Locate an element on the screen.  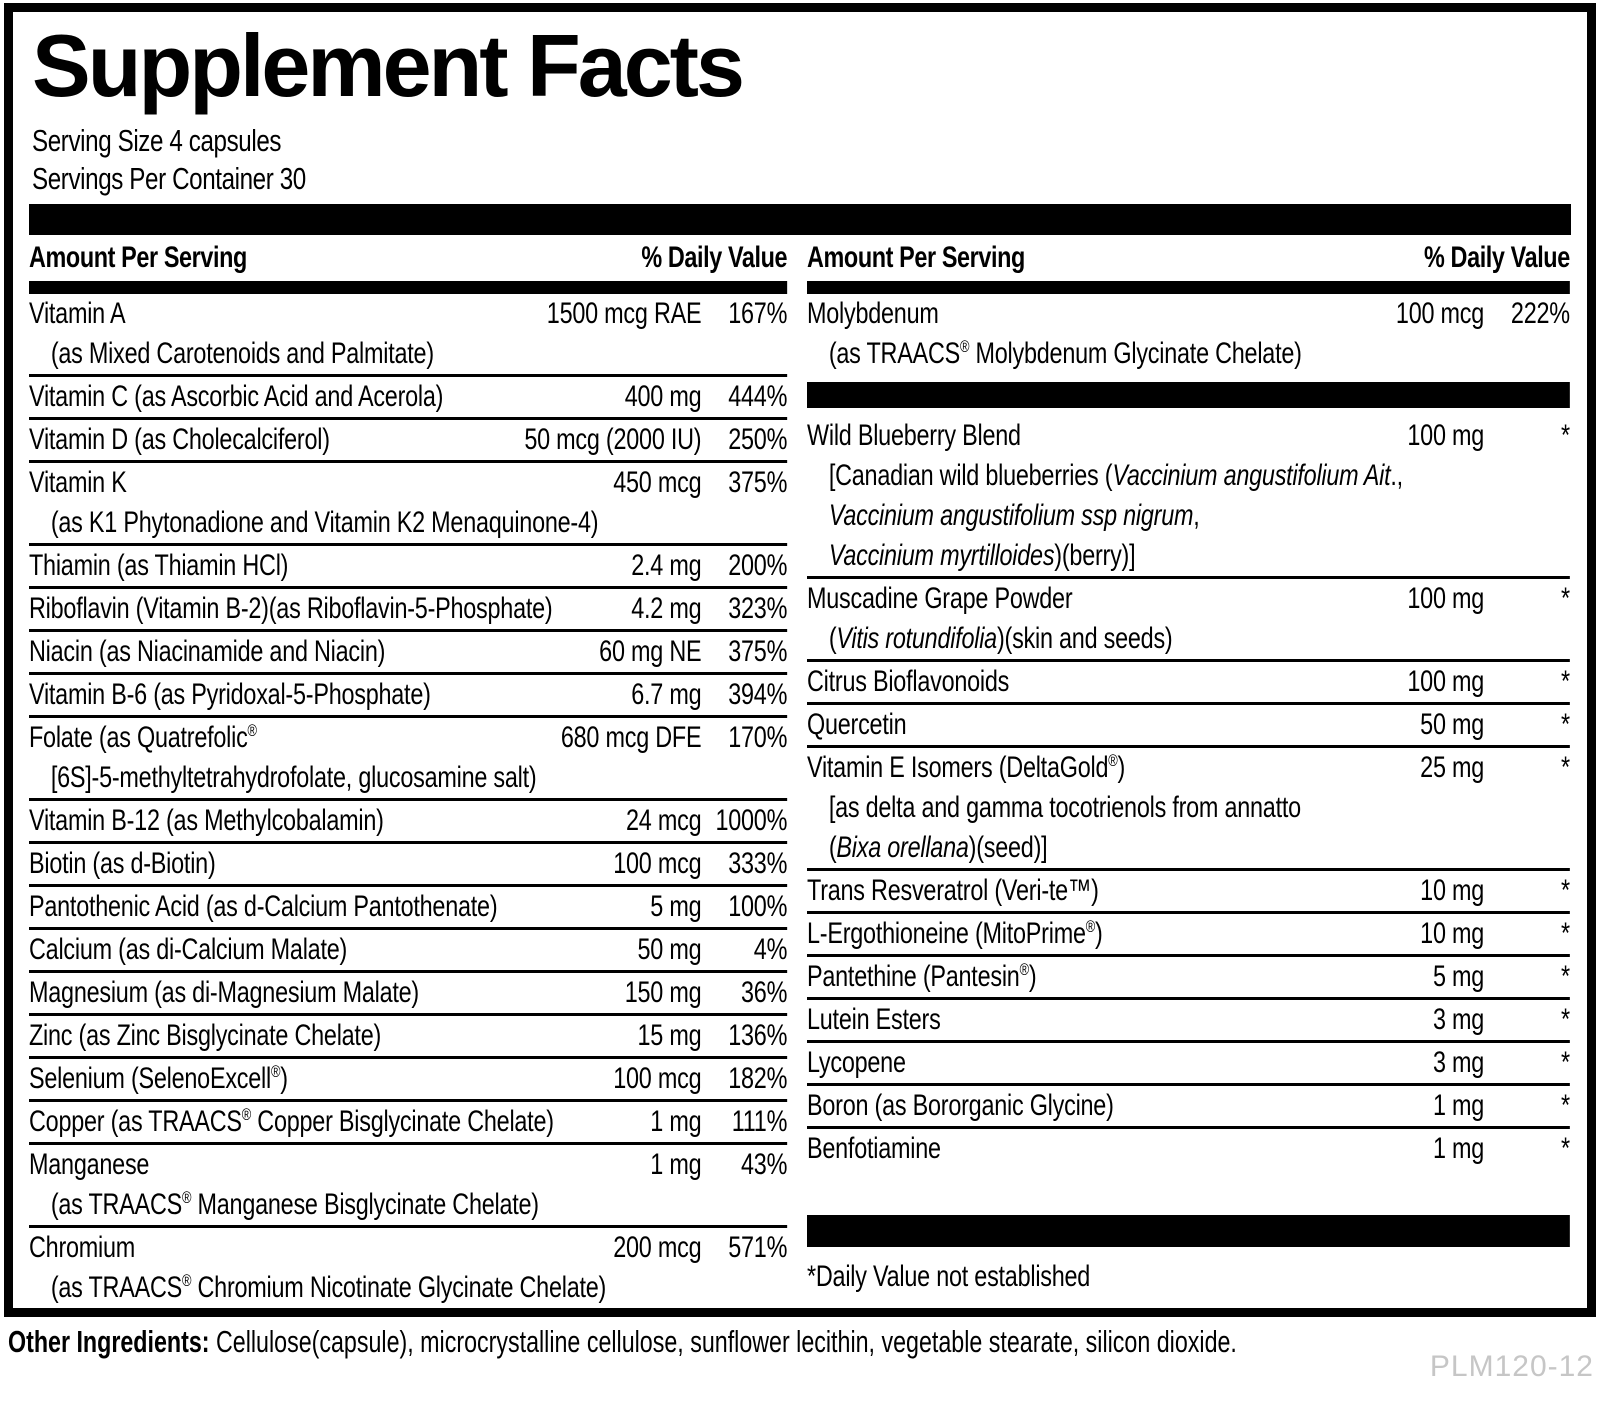
daily-value: 1000% is located at coordinates (751, 820).